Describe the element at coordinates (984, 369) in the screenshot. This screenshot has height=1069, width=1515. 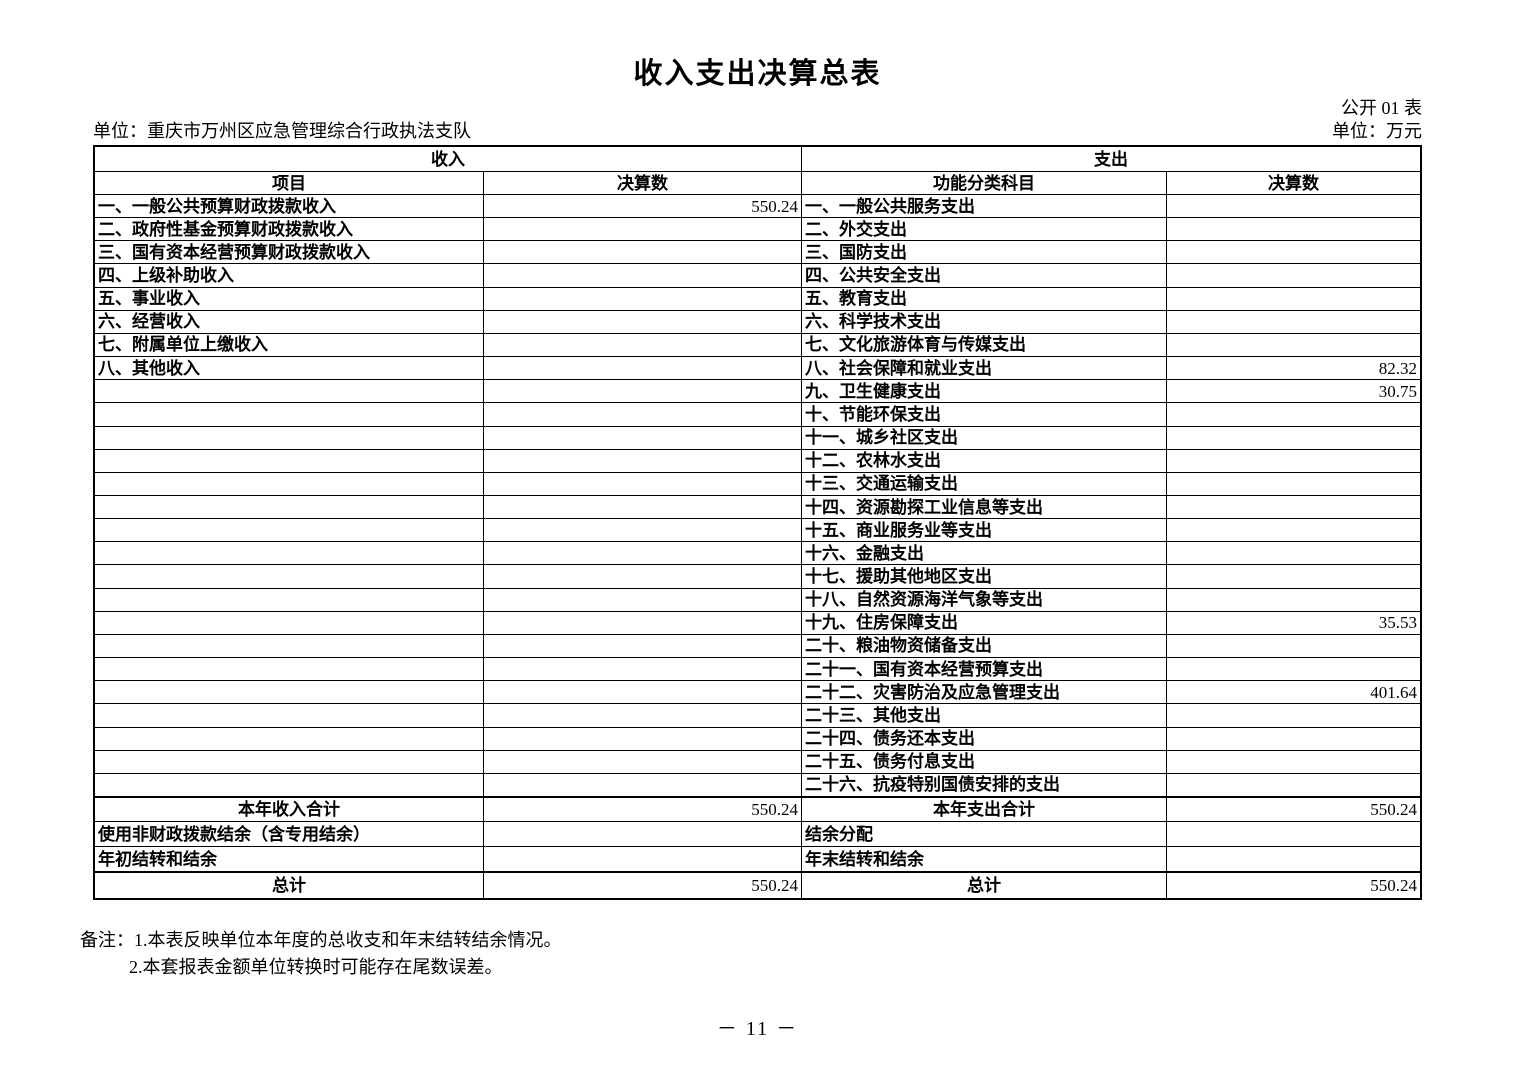
I see `expenditure-item-cell: 八、社会保障和就业支出` at that location.